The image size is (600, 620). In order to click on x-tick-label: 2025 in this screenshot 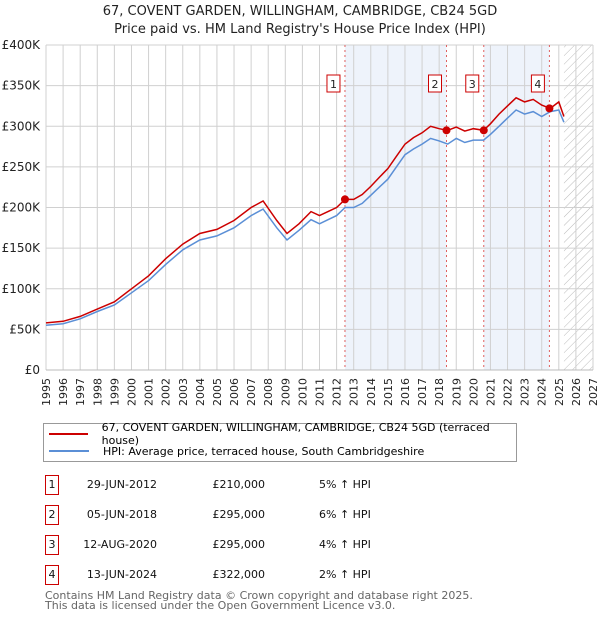, I will do `click(559, 392)`.